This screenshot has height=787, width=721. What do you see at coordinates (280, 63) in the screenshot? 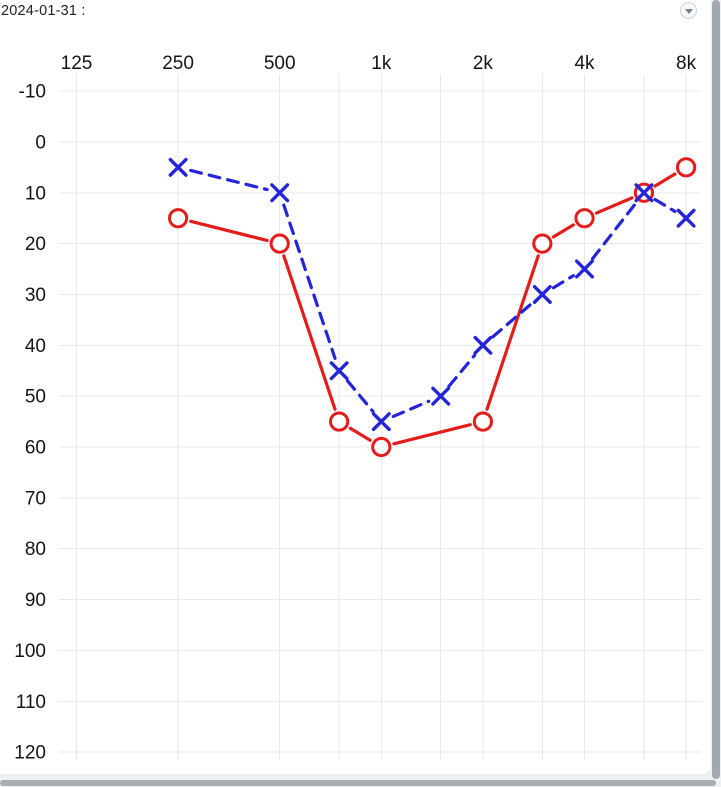
I see `x-tick-label: 500` at bounding box center [280, 63].